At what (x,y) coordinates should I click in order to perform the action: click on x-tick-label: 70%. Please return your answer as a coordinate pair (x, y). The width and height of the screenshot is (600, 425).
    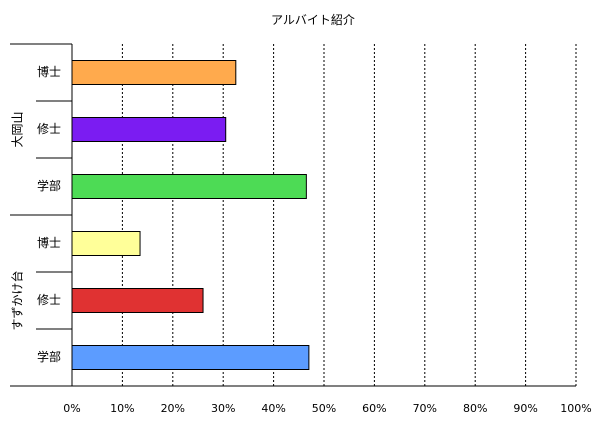
    Looking at the image, I should click on (425, 408).